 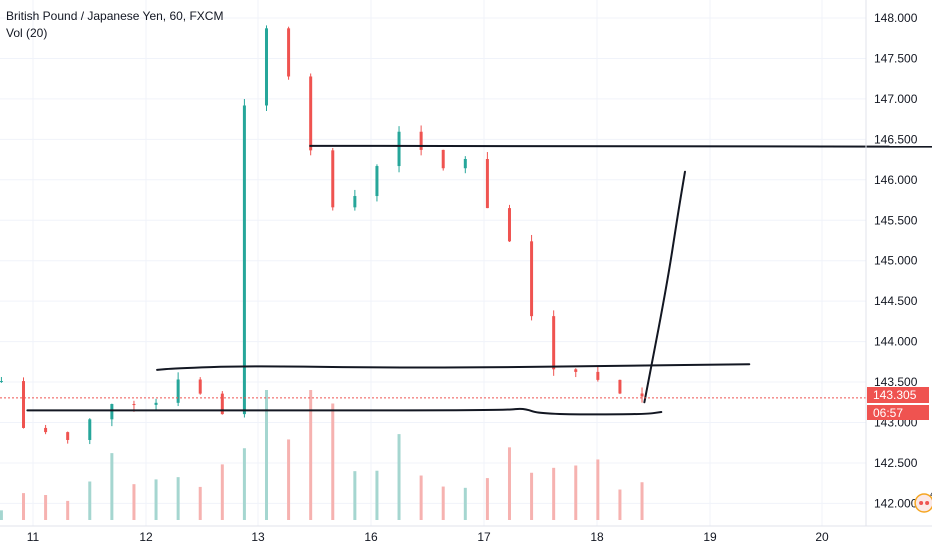 I want to click on time-tick-label: 18, so click(x=597, y=537).